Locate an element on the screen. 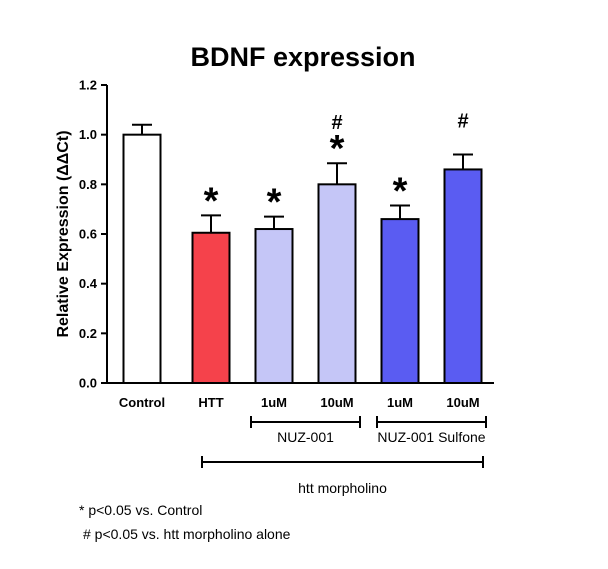 This screenshot has width=608, height=569. y-axis-ticks: 0.0 0.2 0.4 0.6 0.8 1.0 1.2 is located at coordinates (93, 234).